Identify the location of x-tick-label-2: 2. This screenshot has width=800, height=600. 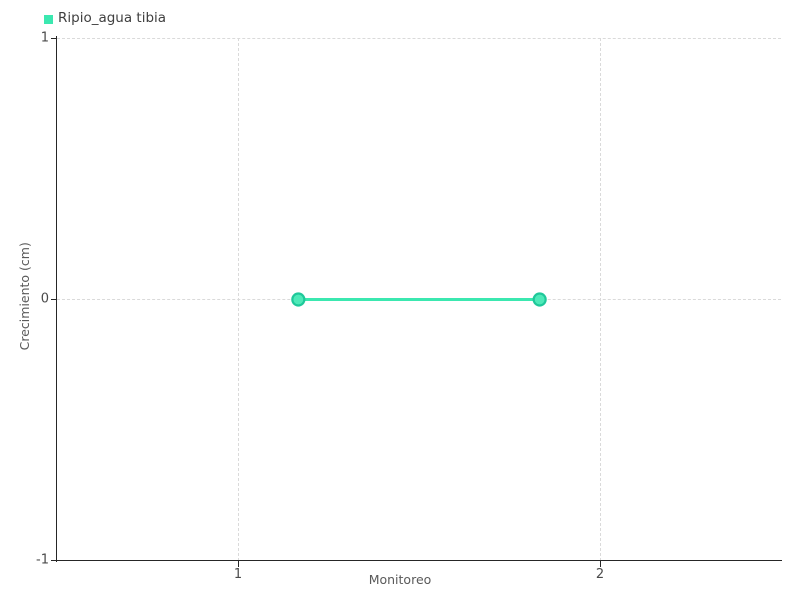
(600, 574).